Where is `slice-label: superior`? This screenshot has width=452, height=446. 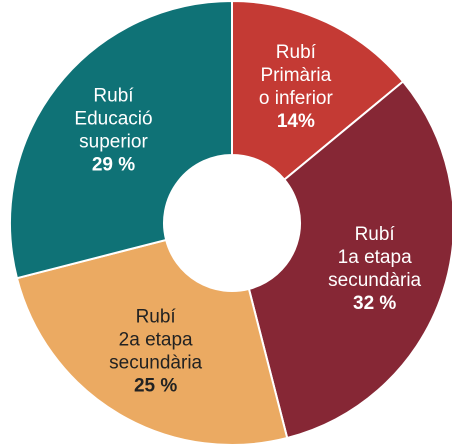 slice-label: superior is located at coordinates (113, 142).